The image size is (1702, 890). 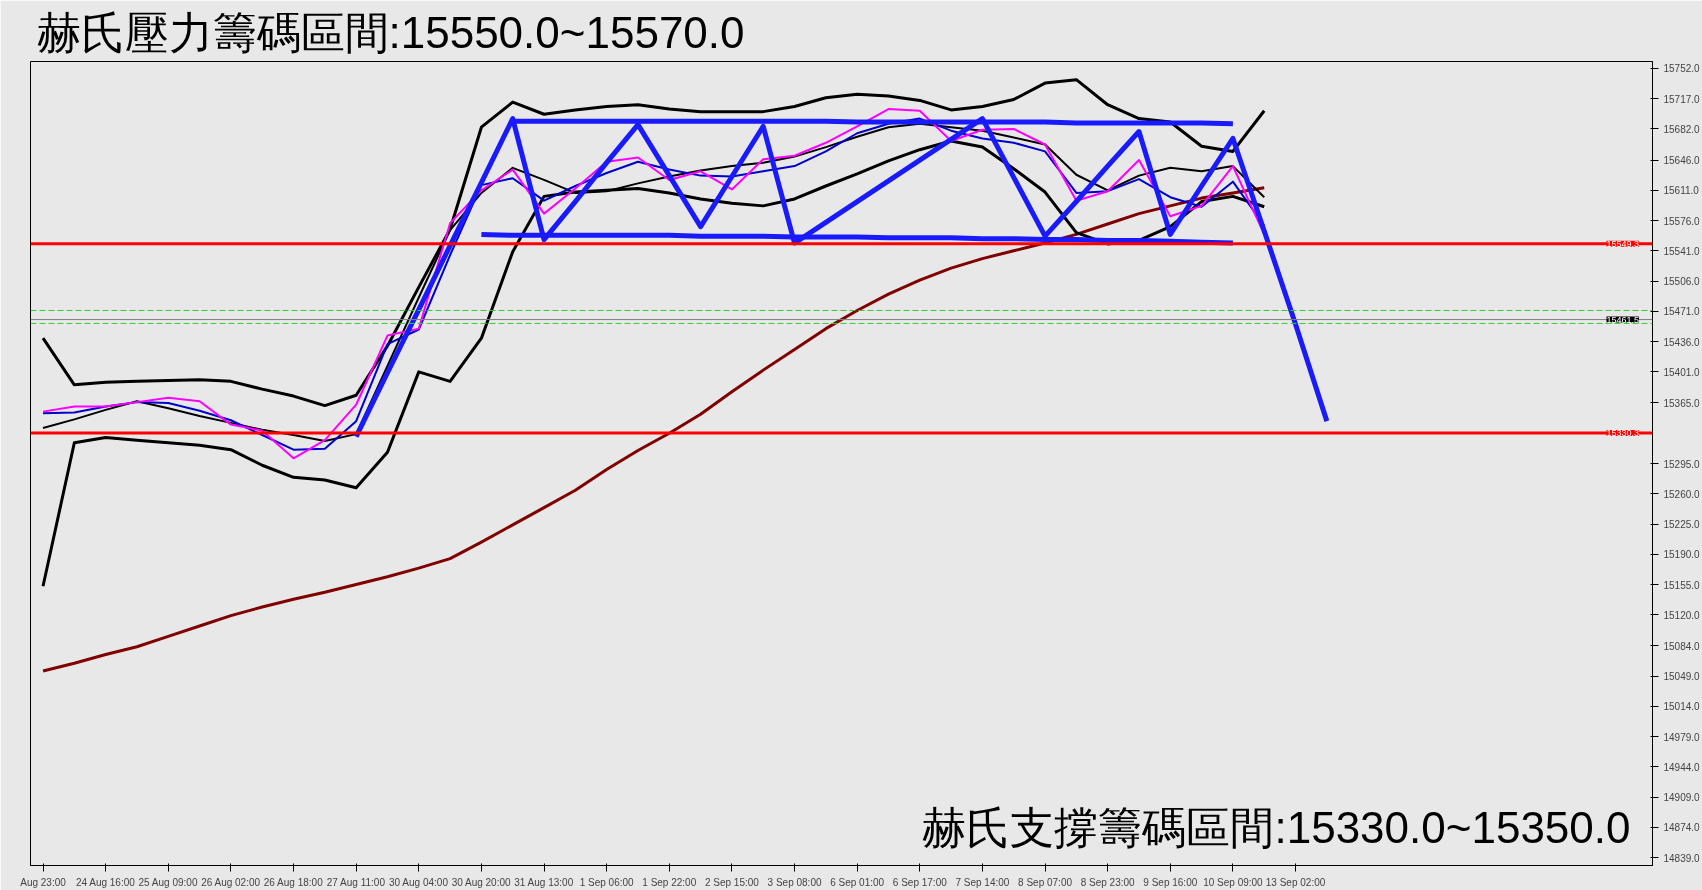 I want to click on y-tick-label: 15120.0, so click(x=1682, y=615).